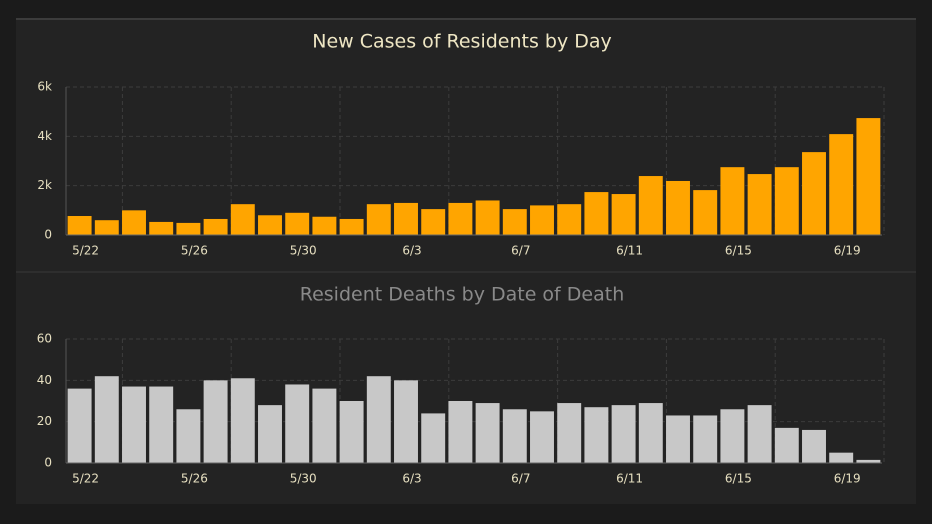 The width and height of the screenshot is (932, 524). Describe the element at coordinates (44, 87) in the screenshot. I see `y-tick-label: 6k` at that location.